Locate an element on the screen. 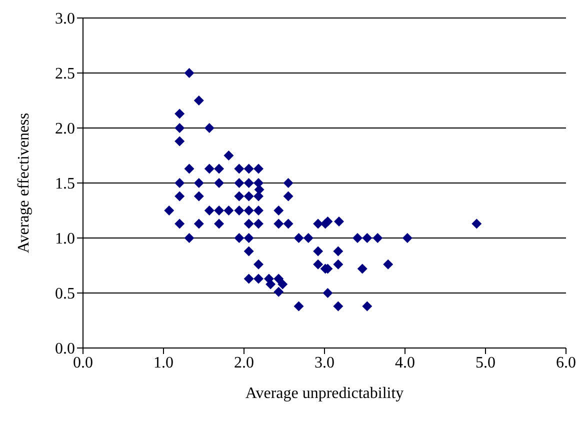 The image size is (585, 432). x-tick-label: 4.0 is located at coordinates (405, 363).